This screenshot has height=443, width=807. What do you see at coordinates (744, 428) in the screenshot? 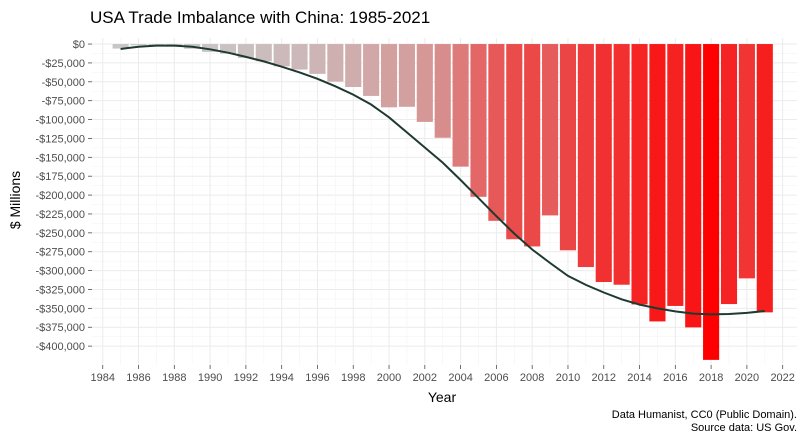
I see `caption-line-2: Source data: US Gov.` at bounding box center [744, 428].